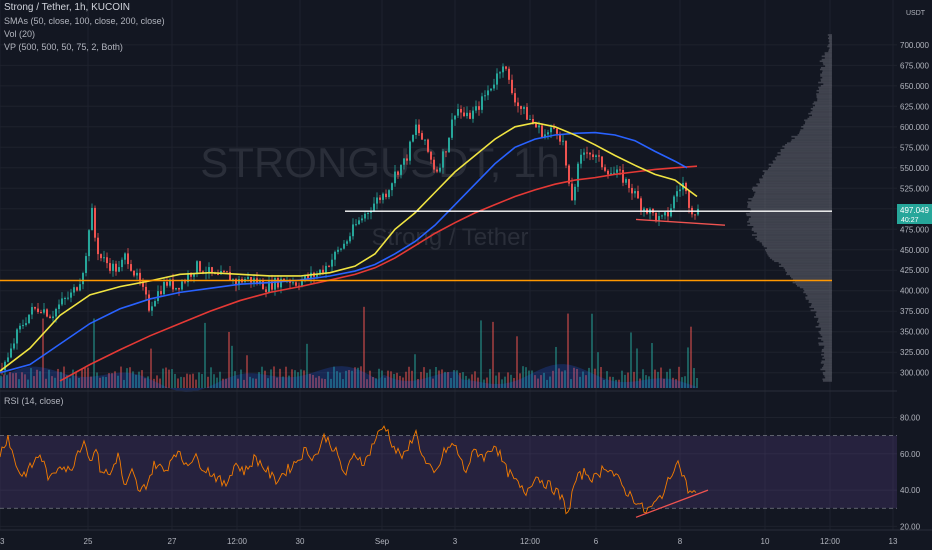 Image resolution: width=932 pixels, height=550 pixels. Describe the element at coordinates (916, 13) in the screenshot. I see `currency-label: USDT` at that location.